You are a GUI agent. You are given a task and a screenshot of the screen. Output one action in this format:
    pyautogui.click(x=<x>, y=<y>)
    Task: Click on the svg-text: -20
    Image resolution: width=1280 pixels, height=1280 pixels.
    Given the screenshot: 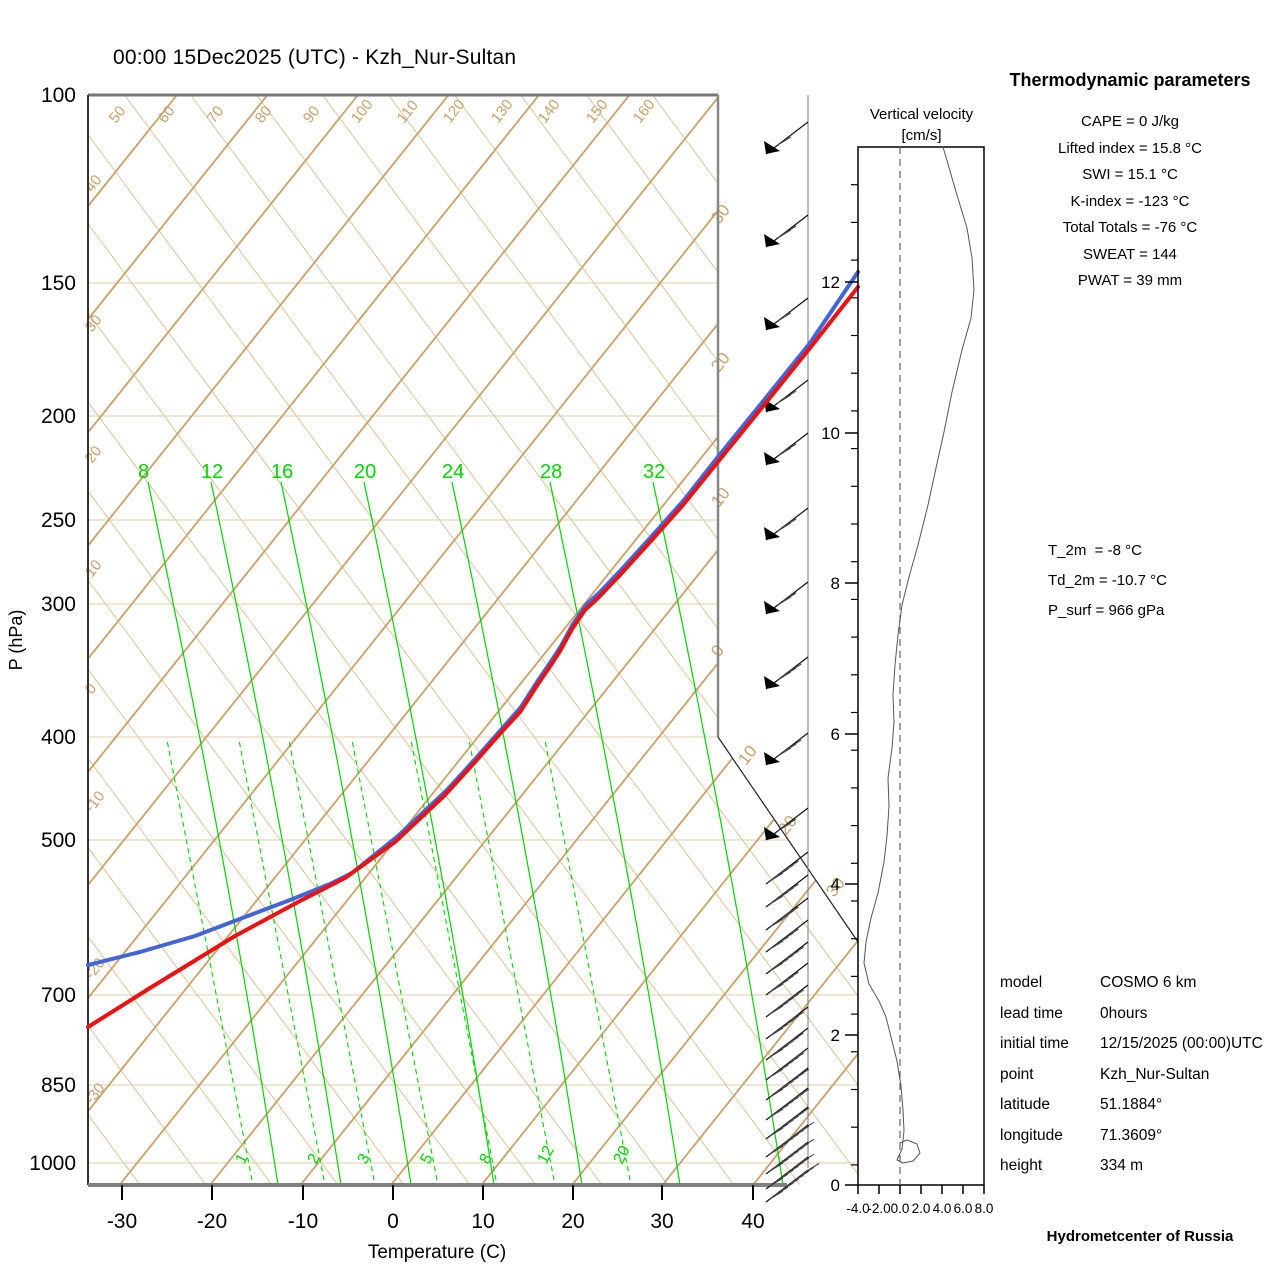 What is the action you would take?
    pyautogui.click(x=212, y=1221)
    